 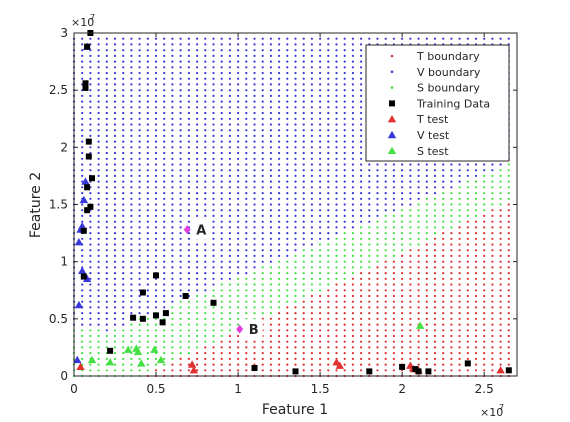 What do you see at coordinates (83, 230) in the screenshot?
I see `training-data-point` at bounding box center [83, 230].